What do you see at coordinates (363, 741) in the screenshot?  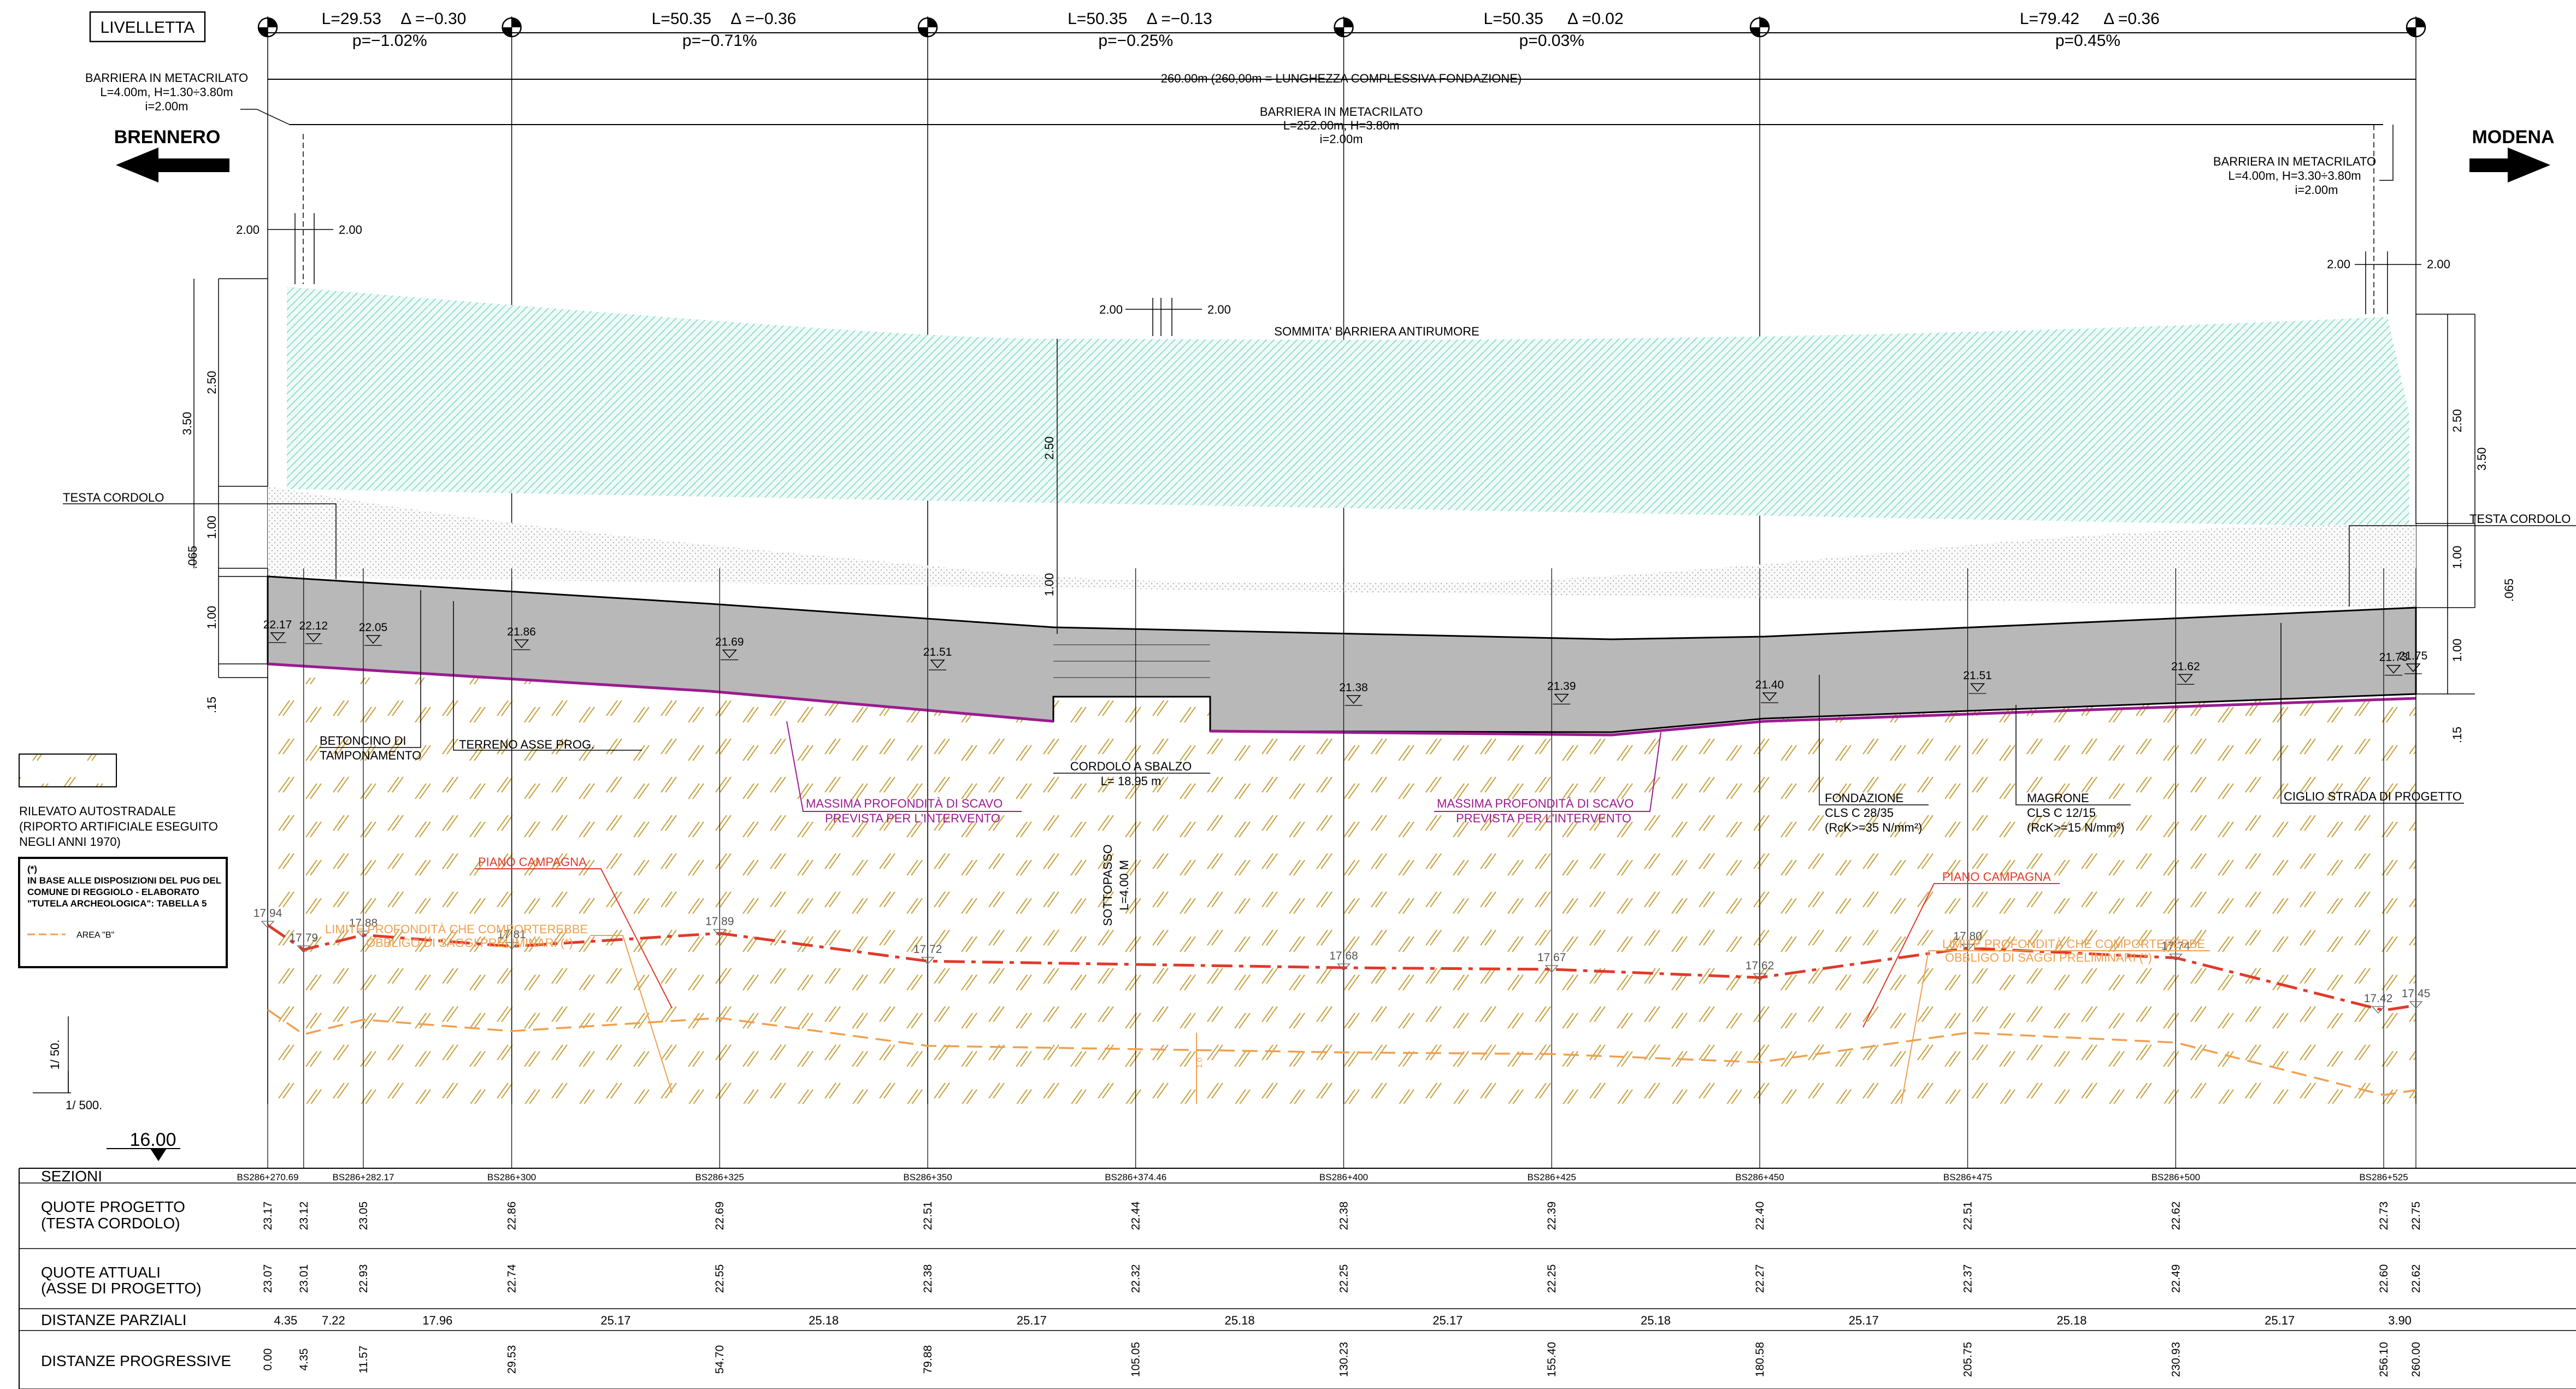 I see `svg-text: BETONCINO DI` at bounding box center [363, 741].